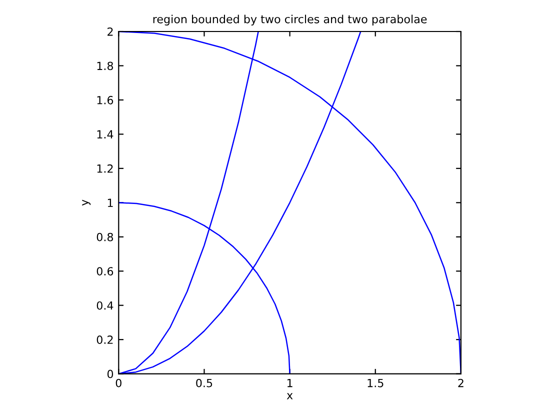  Describe the element at coordinates (86, 203) in the screenshot. I see `y-axis-title: y` at that location.